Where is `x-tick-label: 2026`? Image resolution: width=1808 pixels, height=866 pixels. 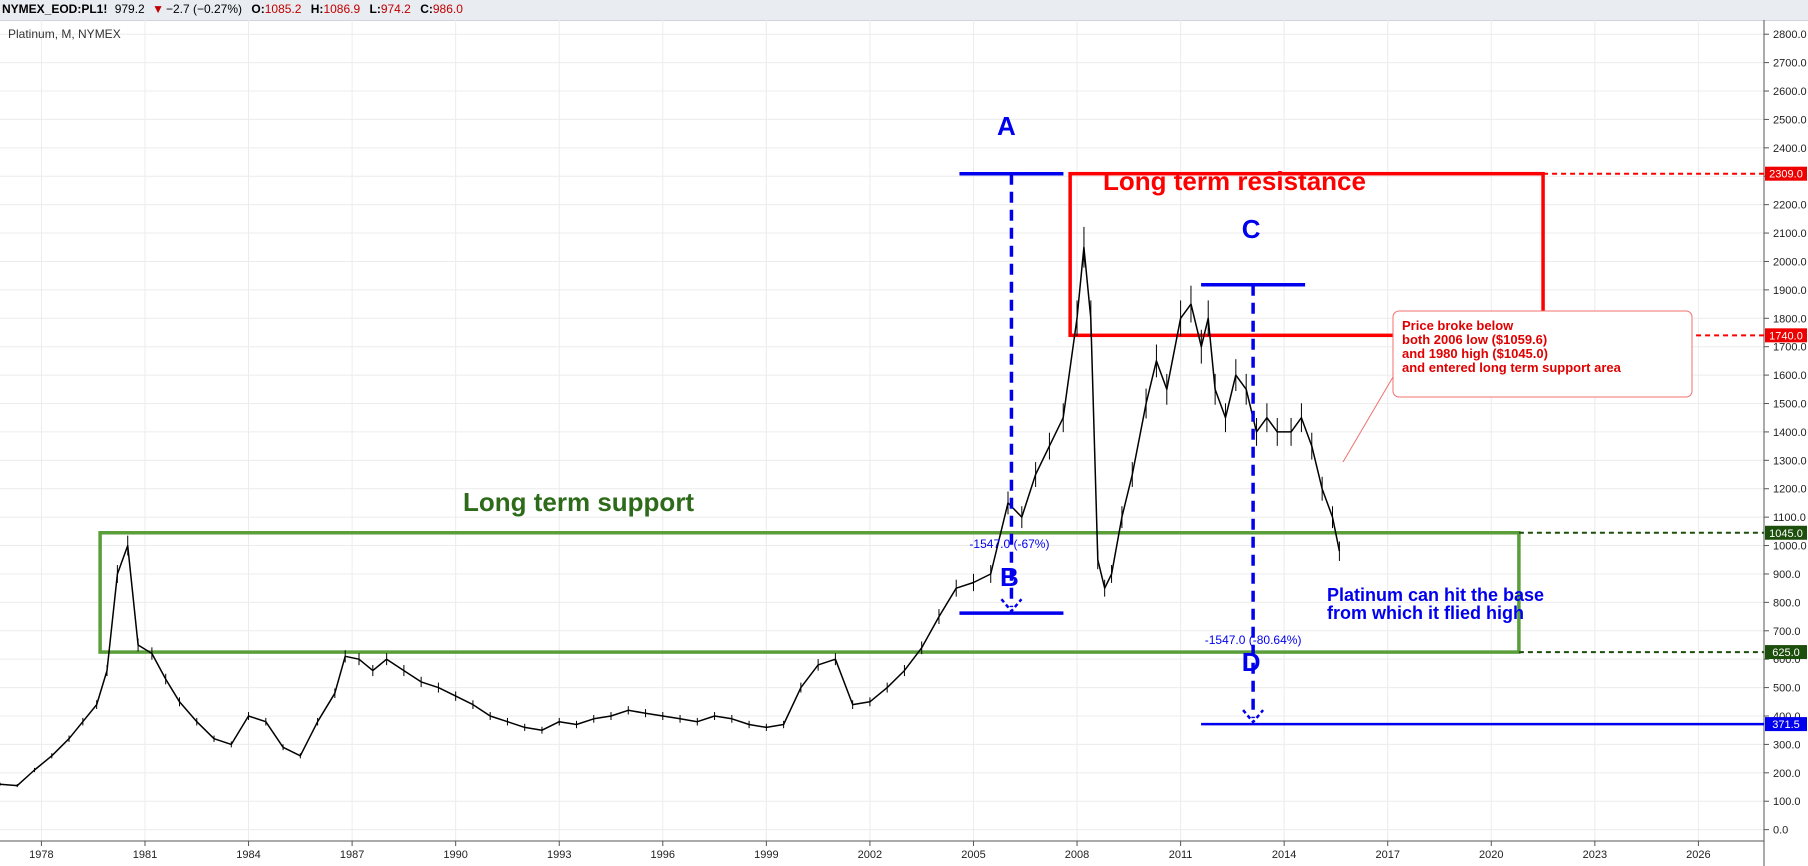
x-tick-label: 2026 is located at coordinates (1698, 855).